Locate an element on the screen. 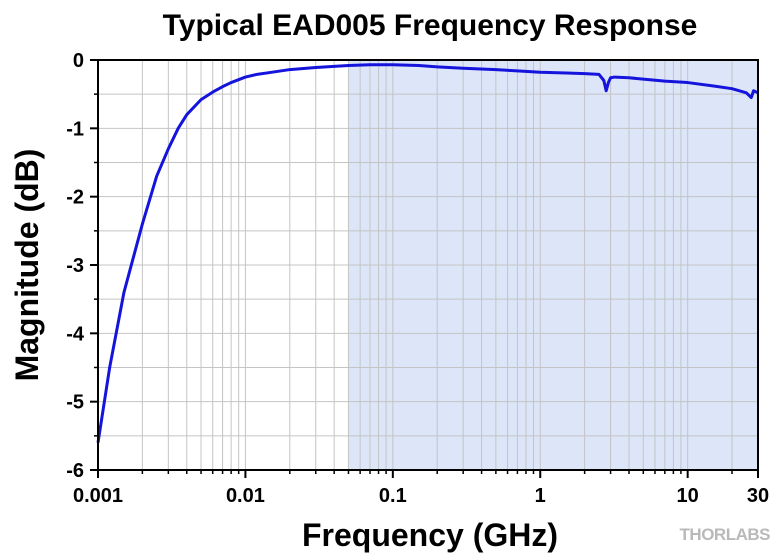  chart-title: Typical EAD005 Frequency Response is located at coordinates (430, 25).